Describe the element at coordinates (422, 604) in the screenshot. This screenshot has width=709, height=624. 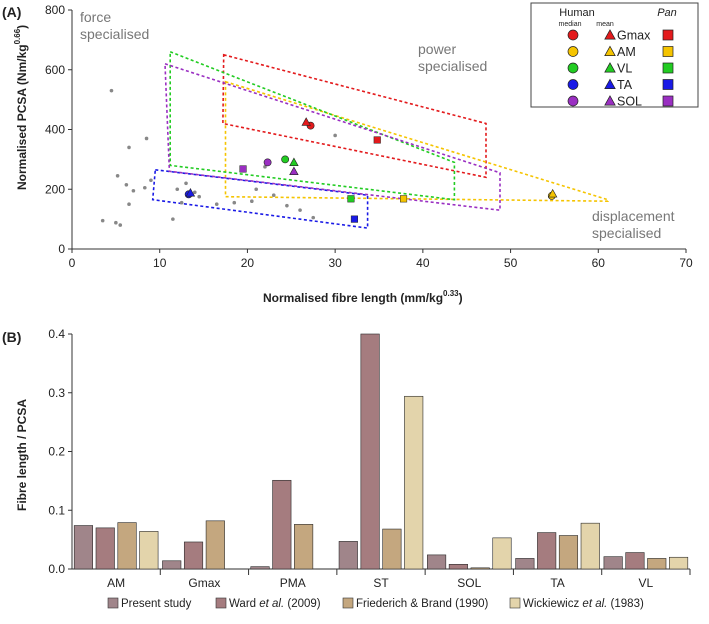
I see `legend-label-2: Friederich & Brand (1990)` at that location.